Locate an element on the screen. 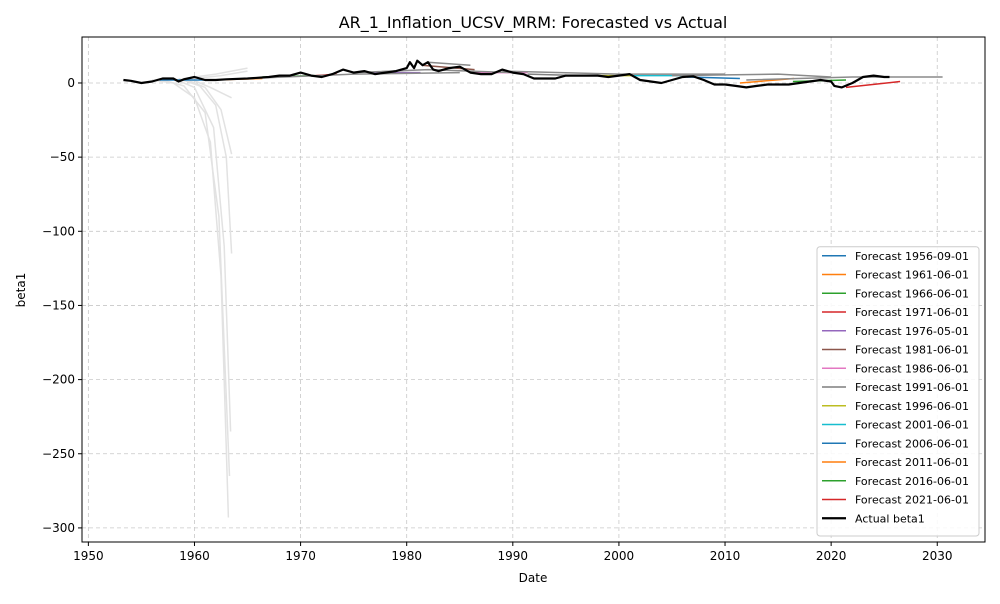  legend-label: Forecast 1986-06-01 is located at coordinates (912, 368).